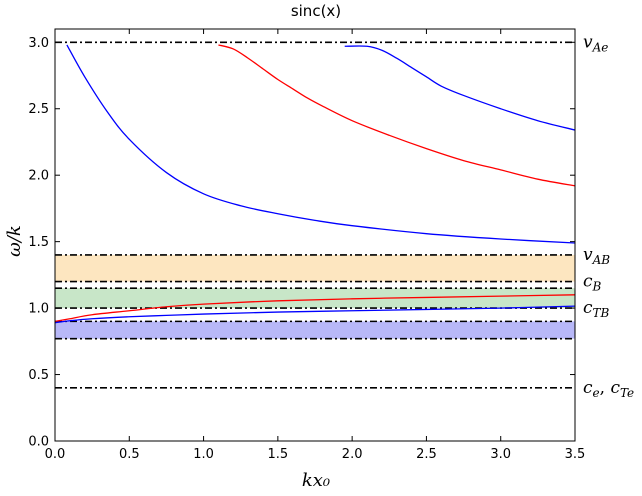 This screenshot has height=496, width=642. Describe the element at coordinates (592, 283) in the screenshot. I see `reference-label-2: cB` at that location.